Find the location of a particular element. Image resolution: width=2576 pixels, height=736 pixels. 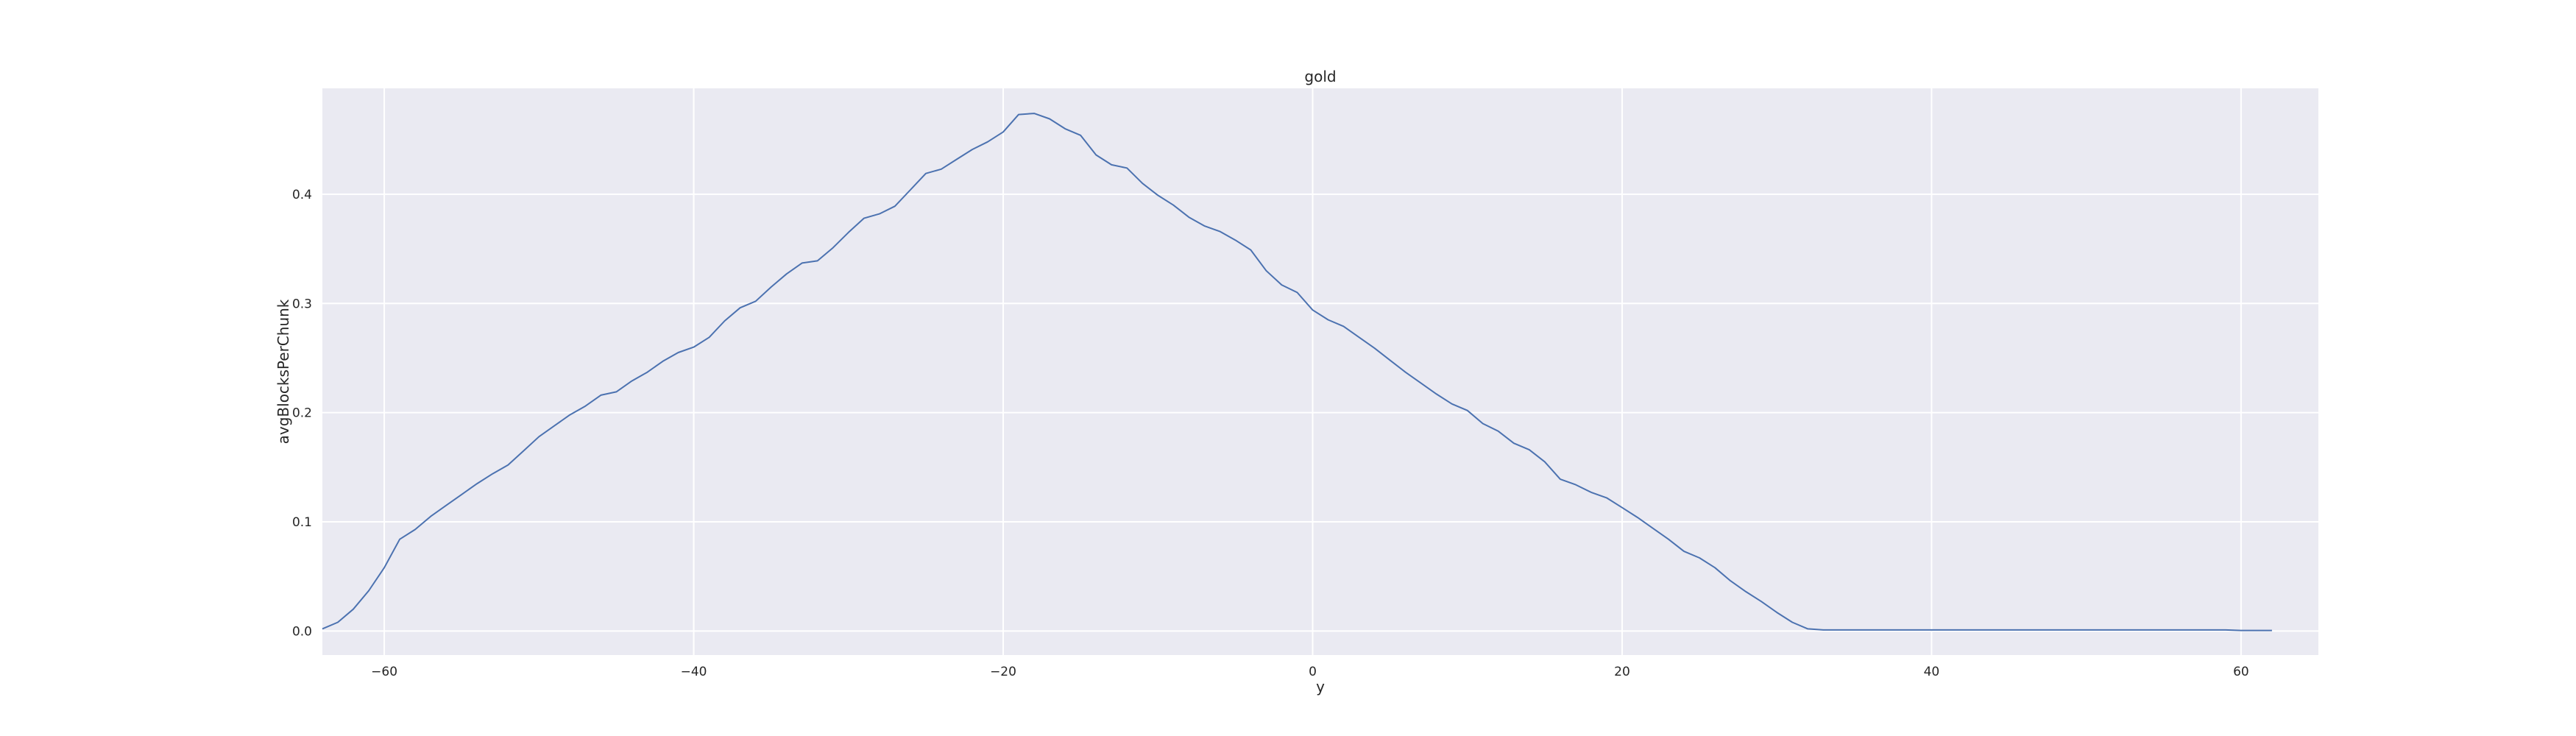

x-tick-label: 60 is located at coordinates (2241, 672).